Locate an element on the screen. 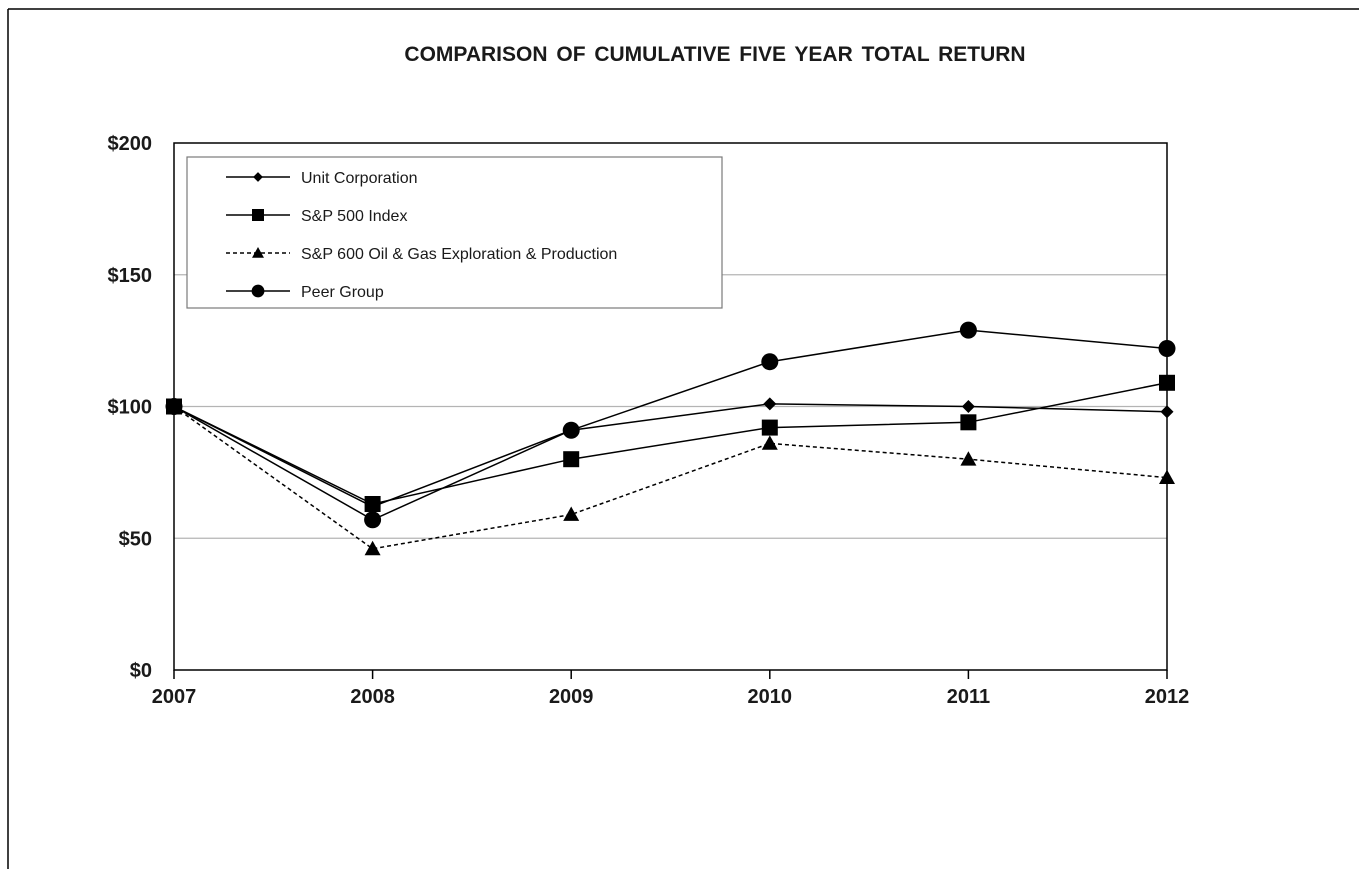  legend-label: Unit Corporation is located at coordinates (359, 178).